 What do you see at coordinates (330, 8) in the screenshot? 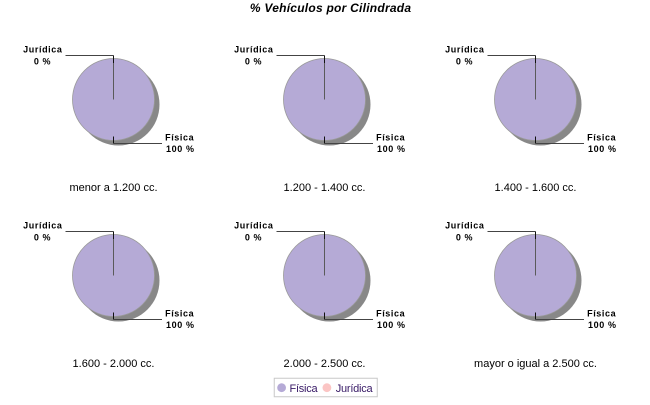
I see `svg-text: % Vehículos por Cilindrada` at bounding box center [330, 8].